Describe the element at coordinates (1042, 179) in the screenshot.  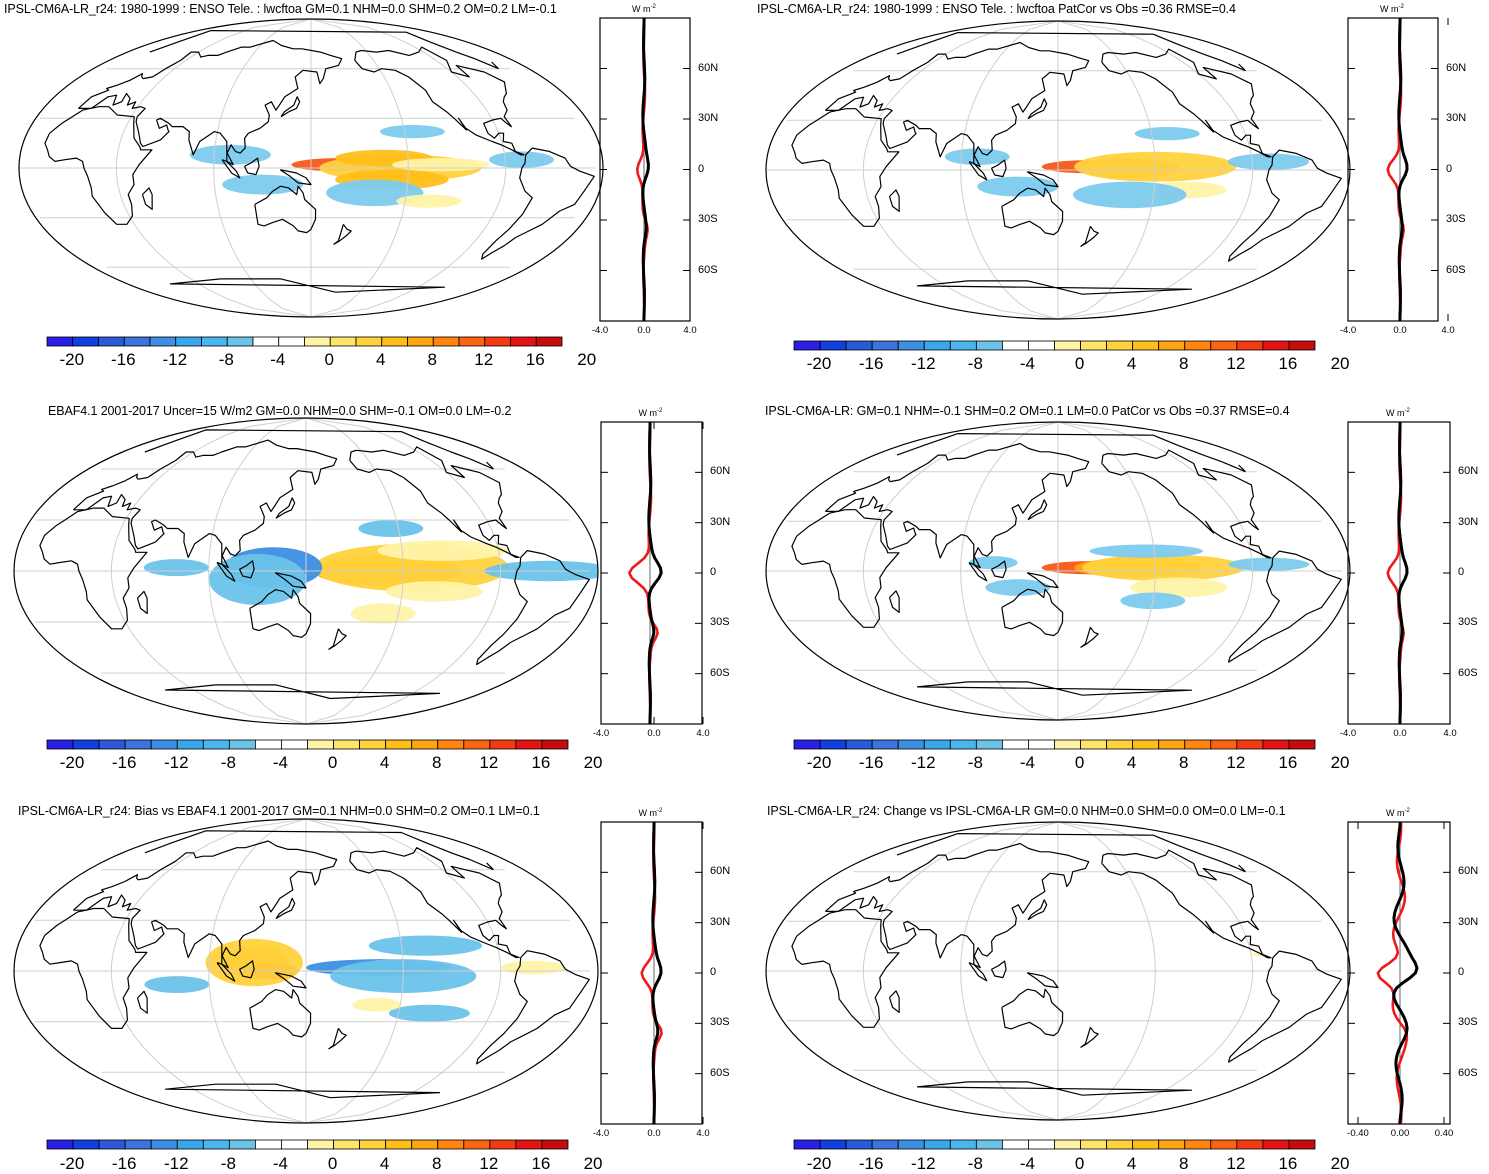
I see `coastline-newguinea` at that location.